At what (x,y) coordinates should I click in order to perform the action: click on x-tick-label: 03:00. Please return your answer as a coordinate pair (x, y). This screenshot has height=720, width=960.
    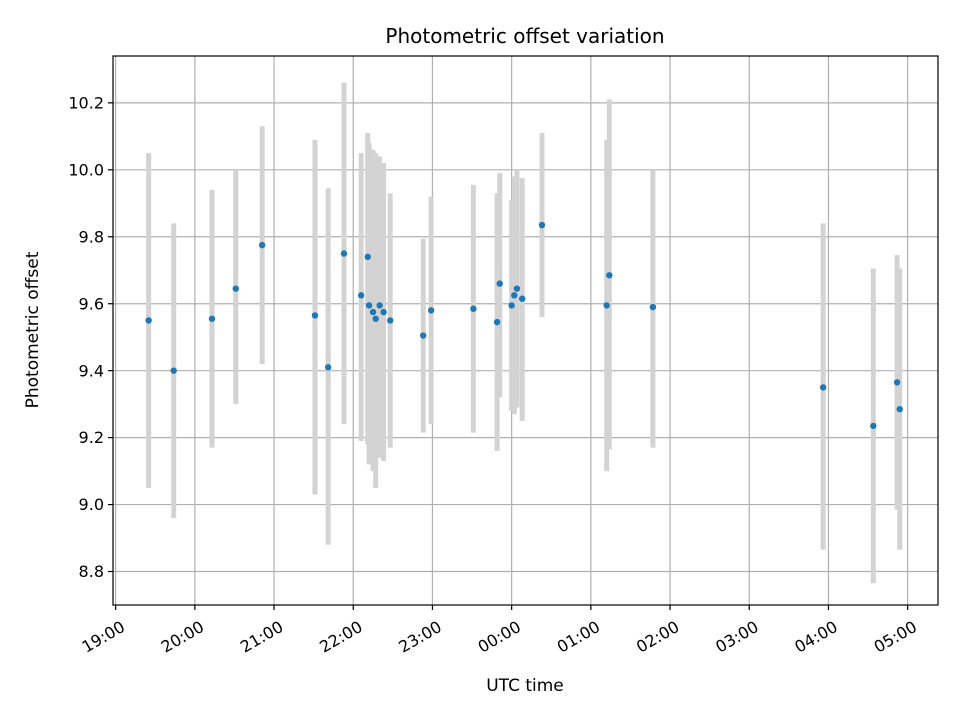
    Looking at the image, I should click on (736, 637).